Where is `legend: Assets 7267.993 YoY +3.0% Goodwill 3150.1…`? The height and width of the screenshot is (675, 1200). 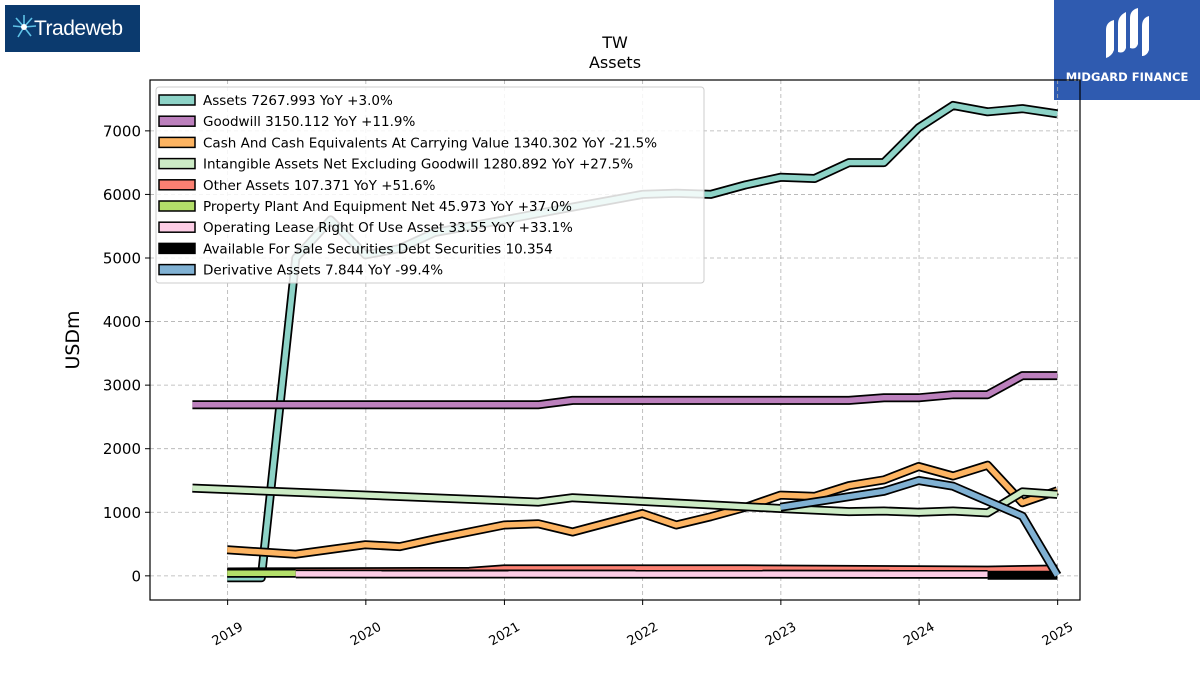 legend: Assets 7267.993 YoY +3.0% Goodwill 3150.1… is located at coordinates (430, 185).